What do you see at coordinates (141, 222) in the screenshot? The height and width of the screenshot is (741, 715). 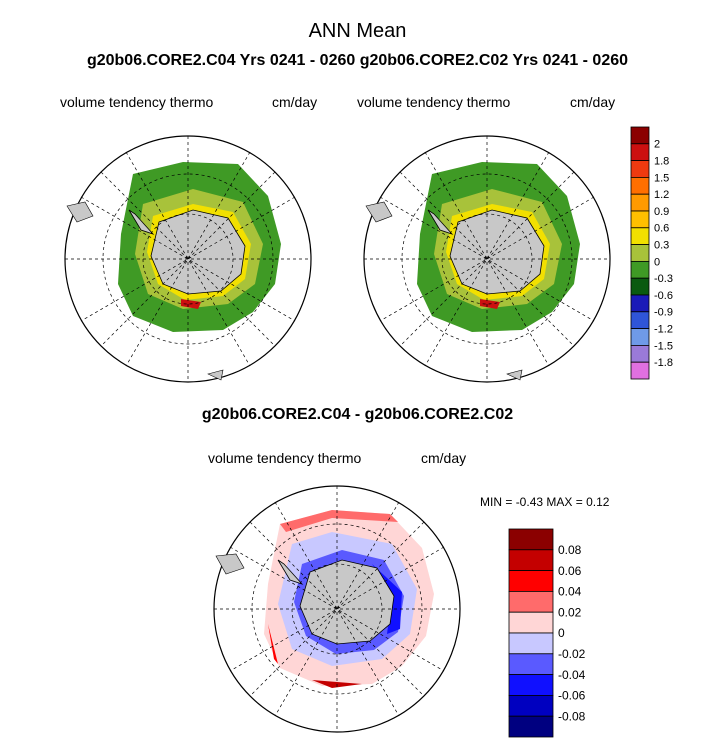 I see `left-antarctic-peninsula` at bounding box center [141, 222].